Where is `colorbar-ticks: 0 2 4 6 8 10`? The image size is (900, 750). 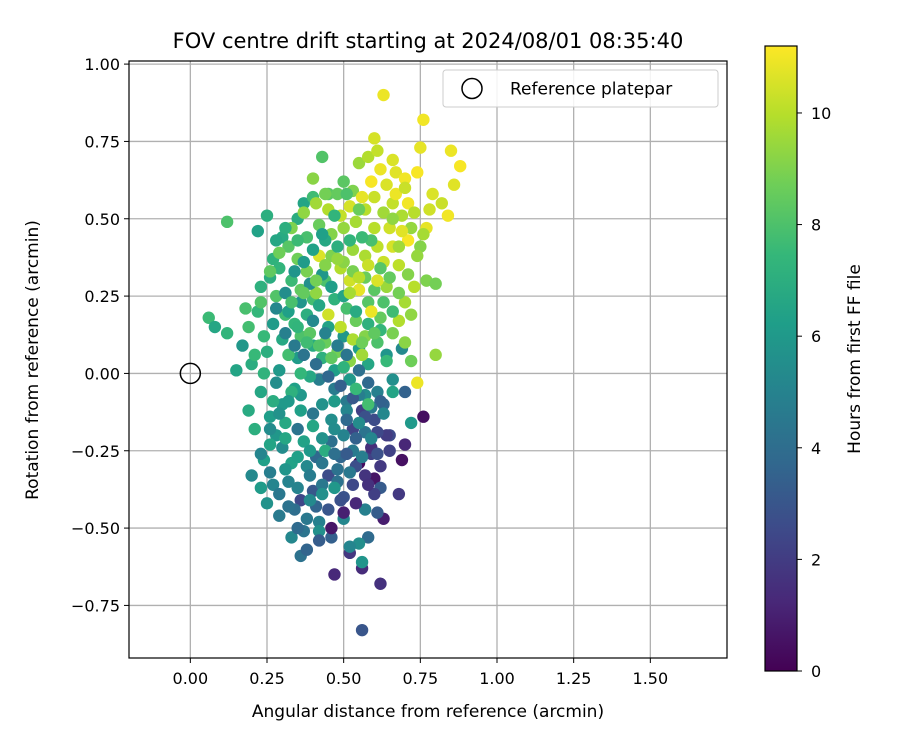
colorbar-ticks: 0 2 4 6 8 10 is located at coordinates (814, 392).